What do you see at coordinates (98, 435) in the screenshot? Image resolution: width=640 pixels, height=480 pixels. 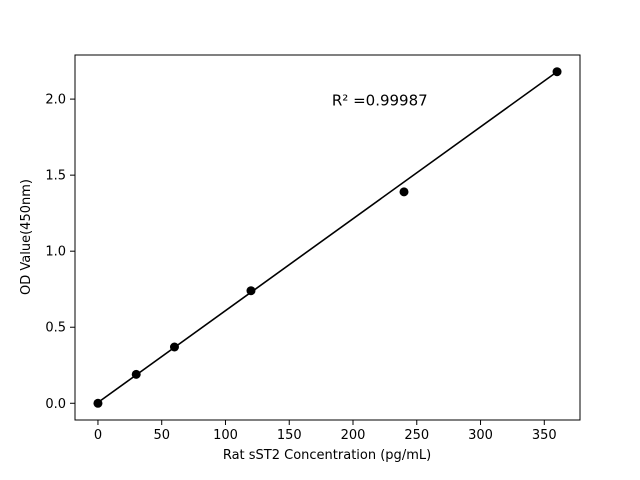 I see `x-tick-label: 0` at bounding box center [98, 435].